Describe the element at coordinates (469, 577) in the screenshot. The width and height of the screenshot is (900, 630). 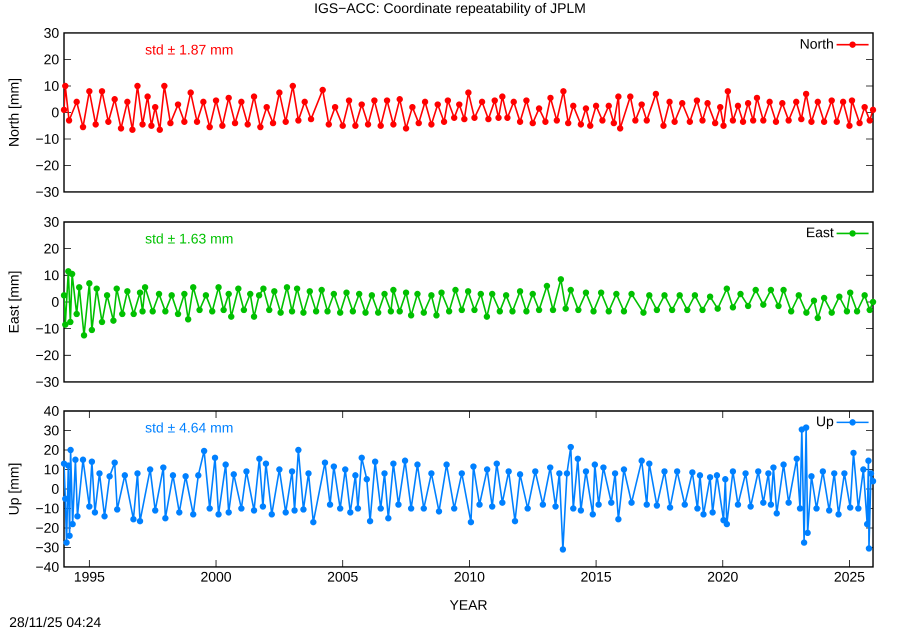
I see `x-tick-label: 2010` at that location.